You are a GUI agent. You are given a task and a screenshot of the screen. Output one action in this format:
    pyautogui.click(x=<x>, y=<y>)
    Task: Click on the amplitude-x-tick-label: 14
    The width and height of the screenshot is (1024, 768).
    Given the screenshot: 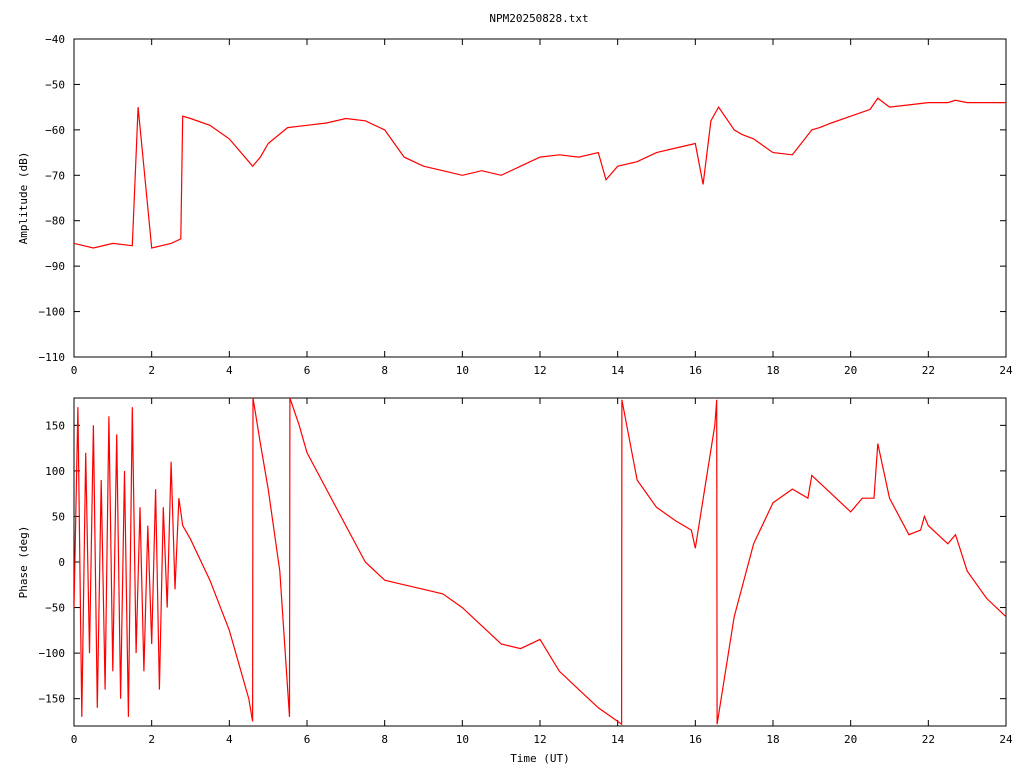 What is the action you would take?
    pyautogui.click(x=618, y=370)
    